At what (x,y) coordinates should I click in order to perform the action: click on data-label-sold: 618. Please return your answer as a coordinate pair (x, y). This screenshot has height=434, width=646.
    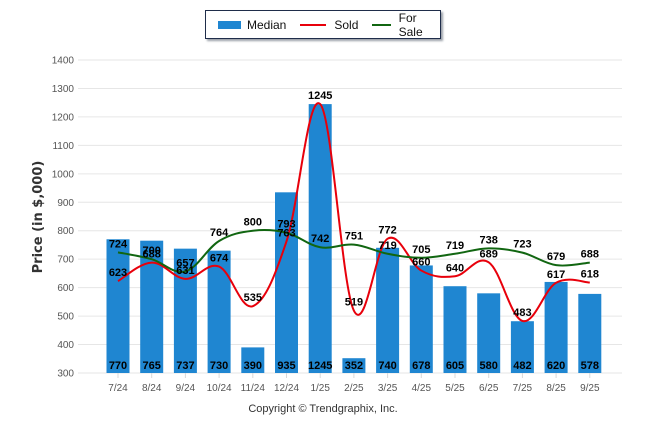
    Looking at the image, I should click on (590, 275).